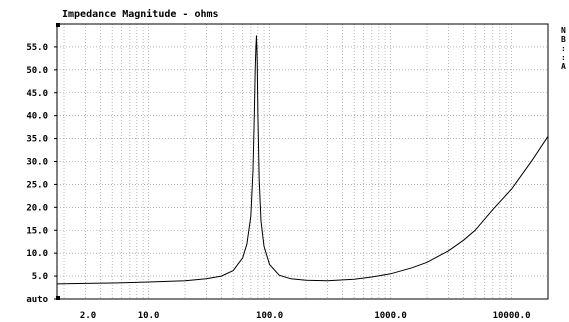  Describe the element at coordinates (37, 300) in the screenshot. I see `y-tick-label: auto` at that location.